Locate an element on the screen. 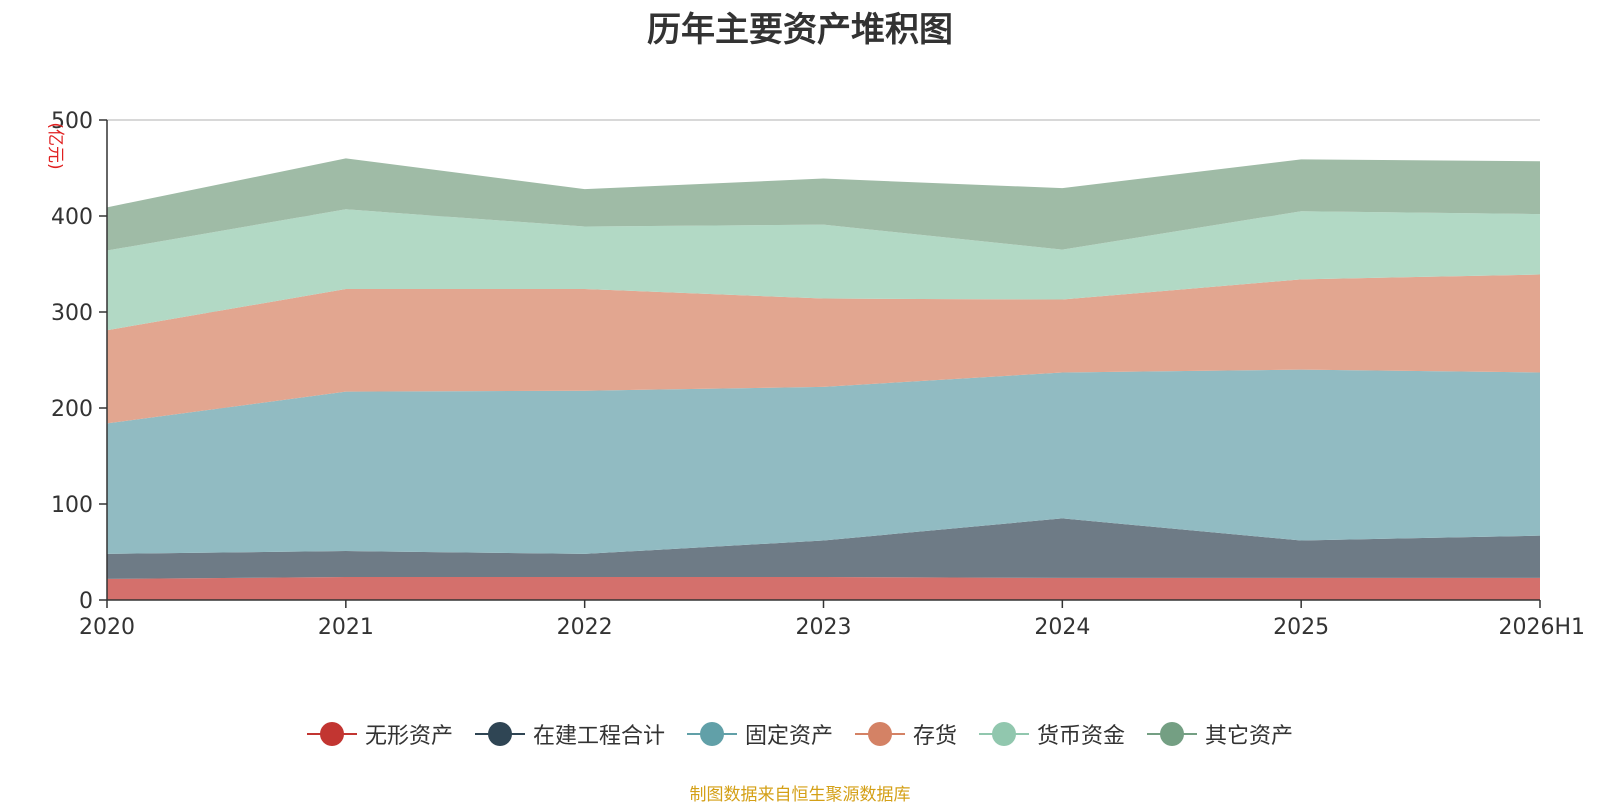 This screenshot has width=1600, height=805. chart-title: 历年主要资产堆积图 is located at coordinates (800, 30).